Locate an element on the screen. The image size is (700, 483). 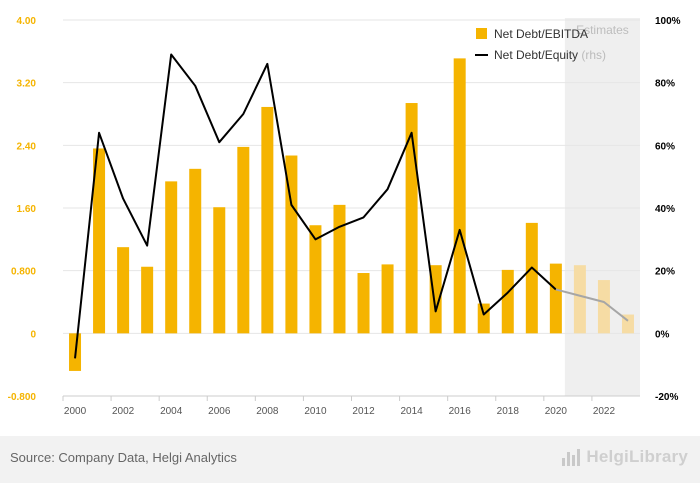
x-tick-label: 2006 is located at coordinates (219, 411).